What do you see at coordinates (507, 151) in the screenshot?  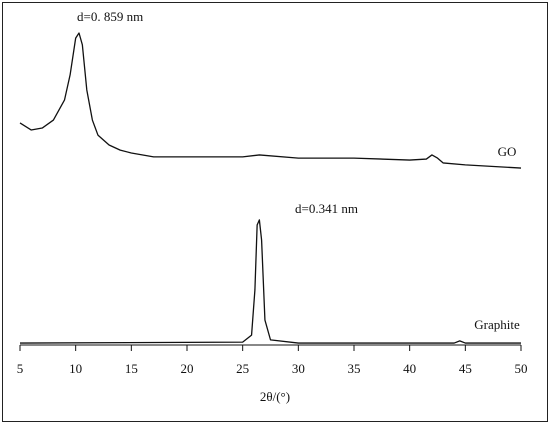 I see `series-label: GO` at bounding box center [507, 151].